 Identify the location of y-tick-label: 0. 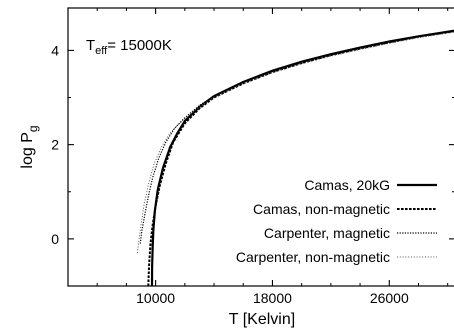
(55, 239).